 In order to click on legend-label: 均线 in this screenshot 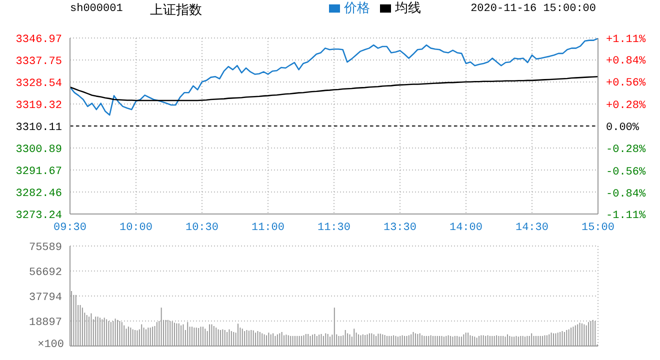, I will do `click(408, 8)`.